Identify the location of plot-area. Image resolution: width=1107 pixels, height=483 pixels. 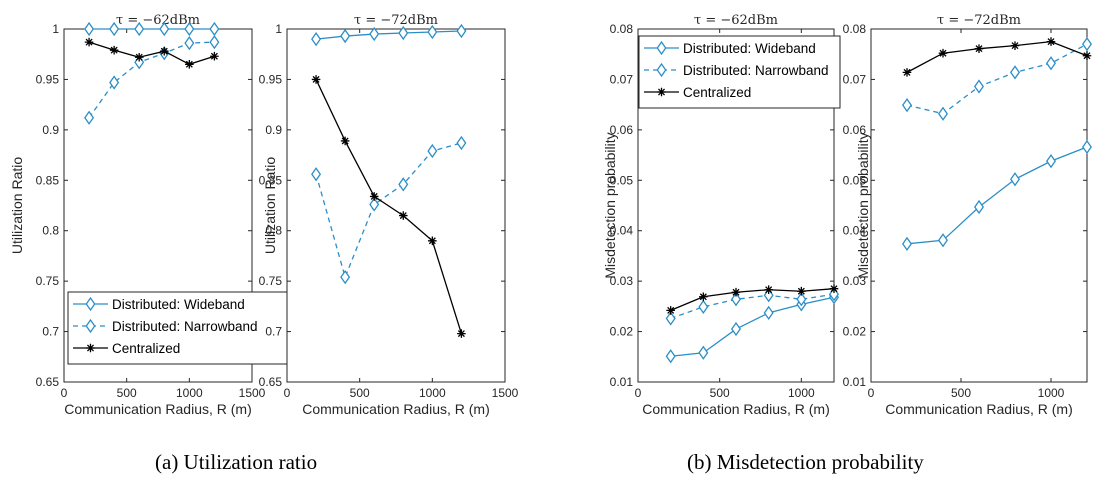
(396, 205).